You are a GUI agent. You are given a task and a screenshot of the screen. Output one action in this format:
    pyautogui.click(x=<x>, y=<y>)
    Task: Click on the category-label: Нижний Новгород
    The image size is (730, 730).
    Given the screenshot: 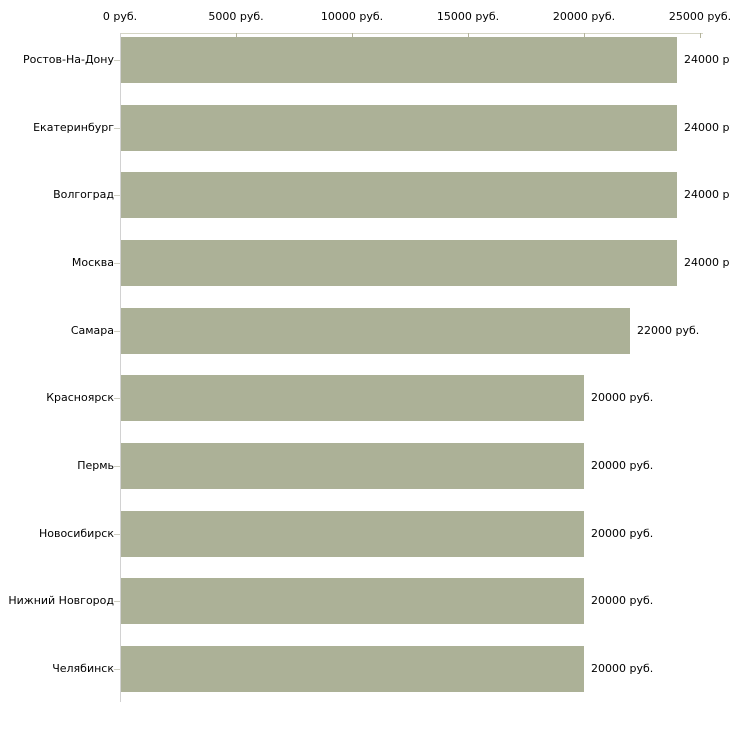 What is the action you would take?
    pyautogui.click(x=61, y=600)
    